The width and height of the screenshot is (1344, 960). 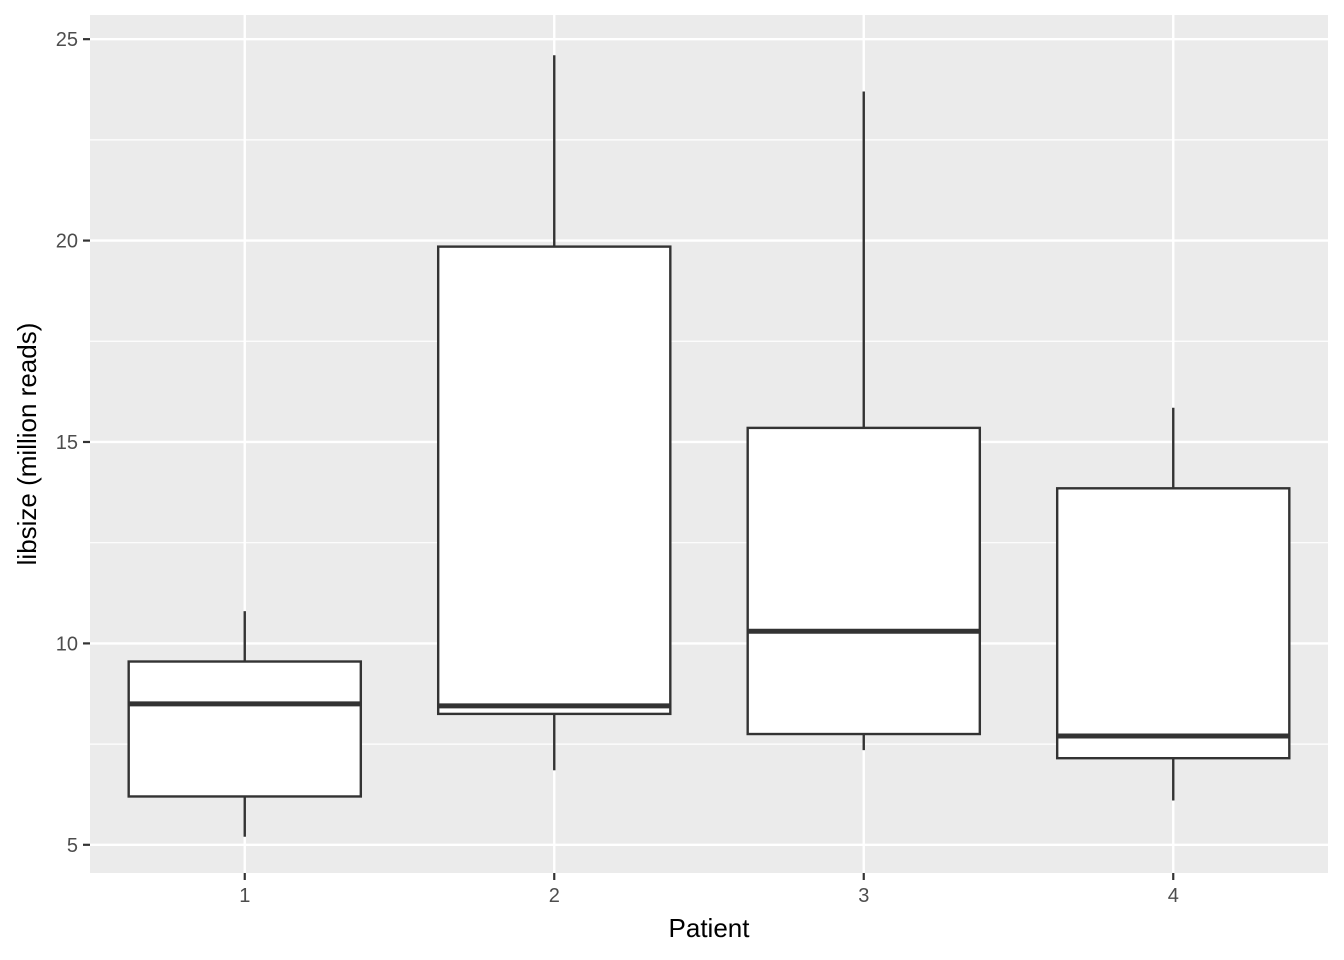 What do you see at coordinates (72, 846) in the screenshot?
I see `y-tick-label: 5` at bounding box center [72, 846].